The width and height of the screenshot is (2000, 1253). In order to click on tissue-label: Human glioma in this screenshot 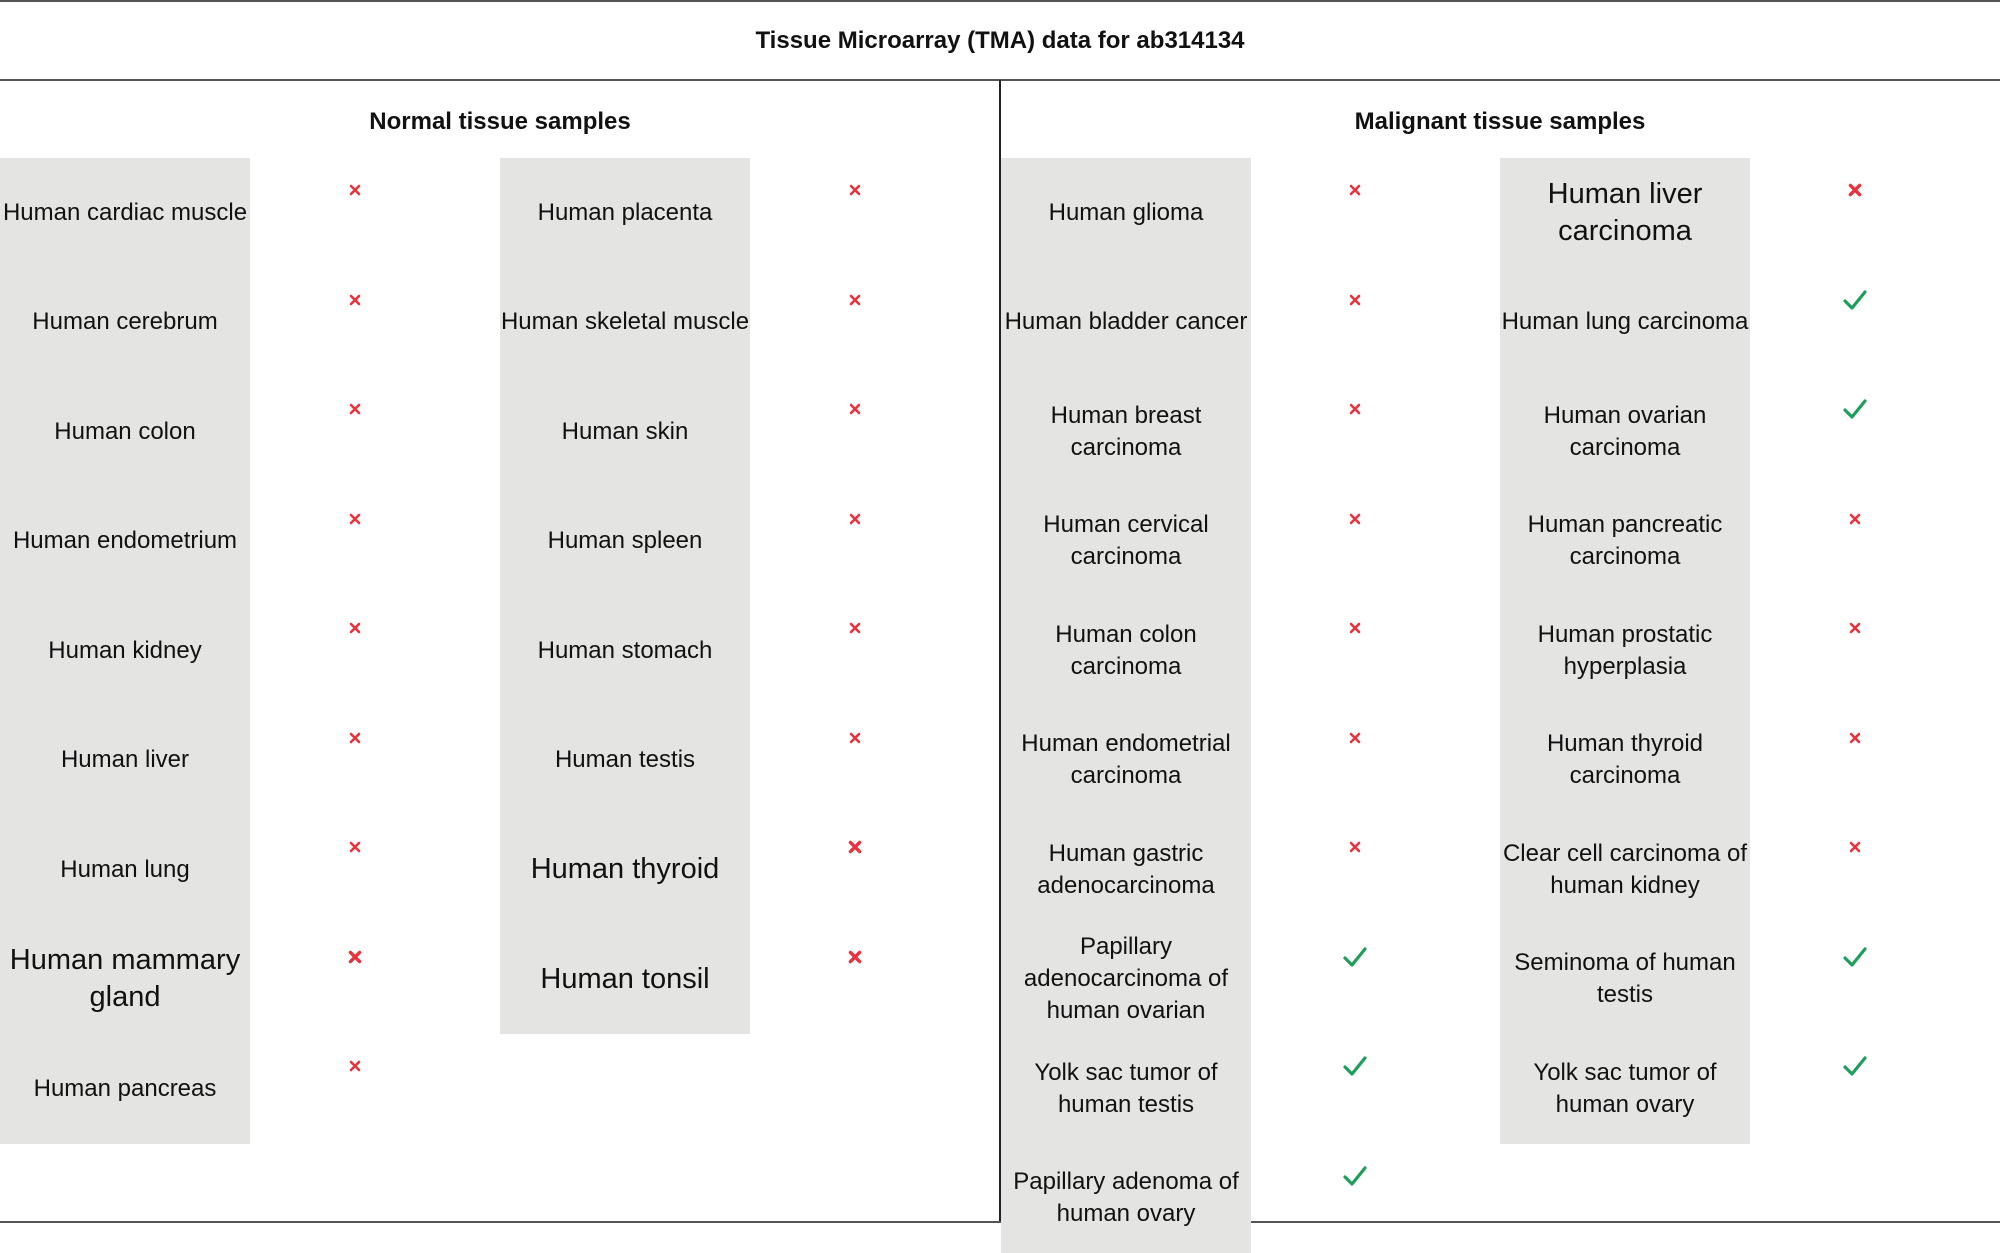, I will do `click(1126, 213)`.